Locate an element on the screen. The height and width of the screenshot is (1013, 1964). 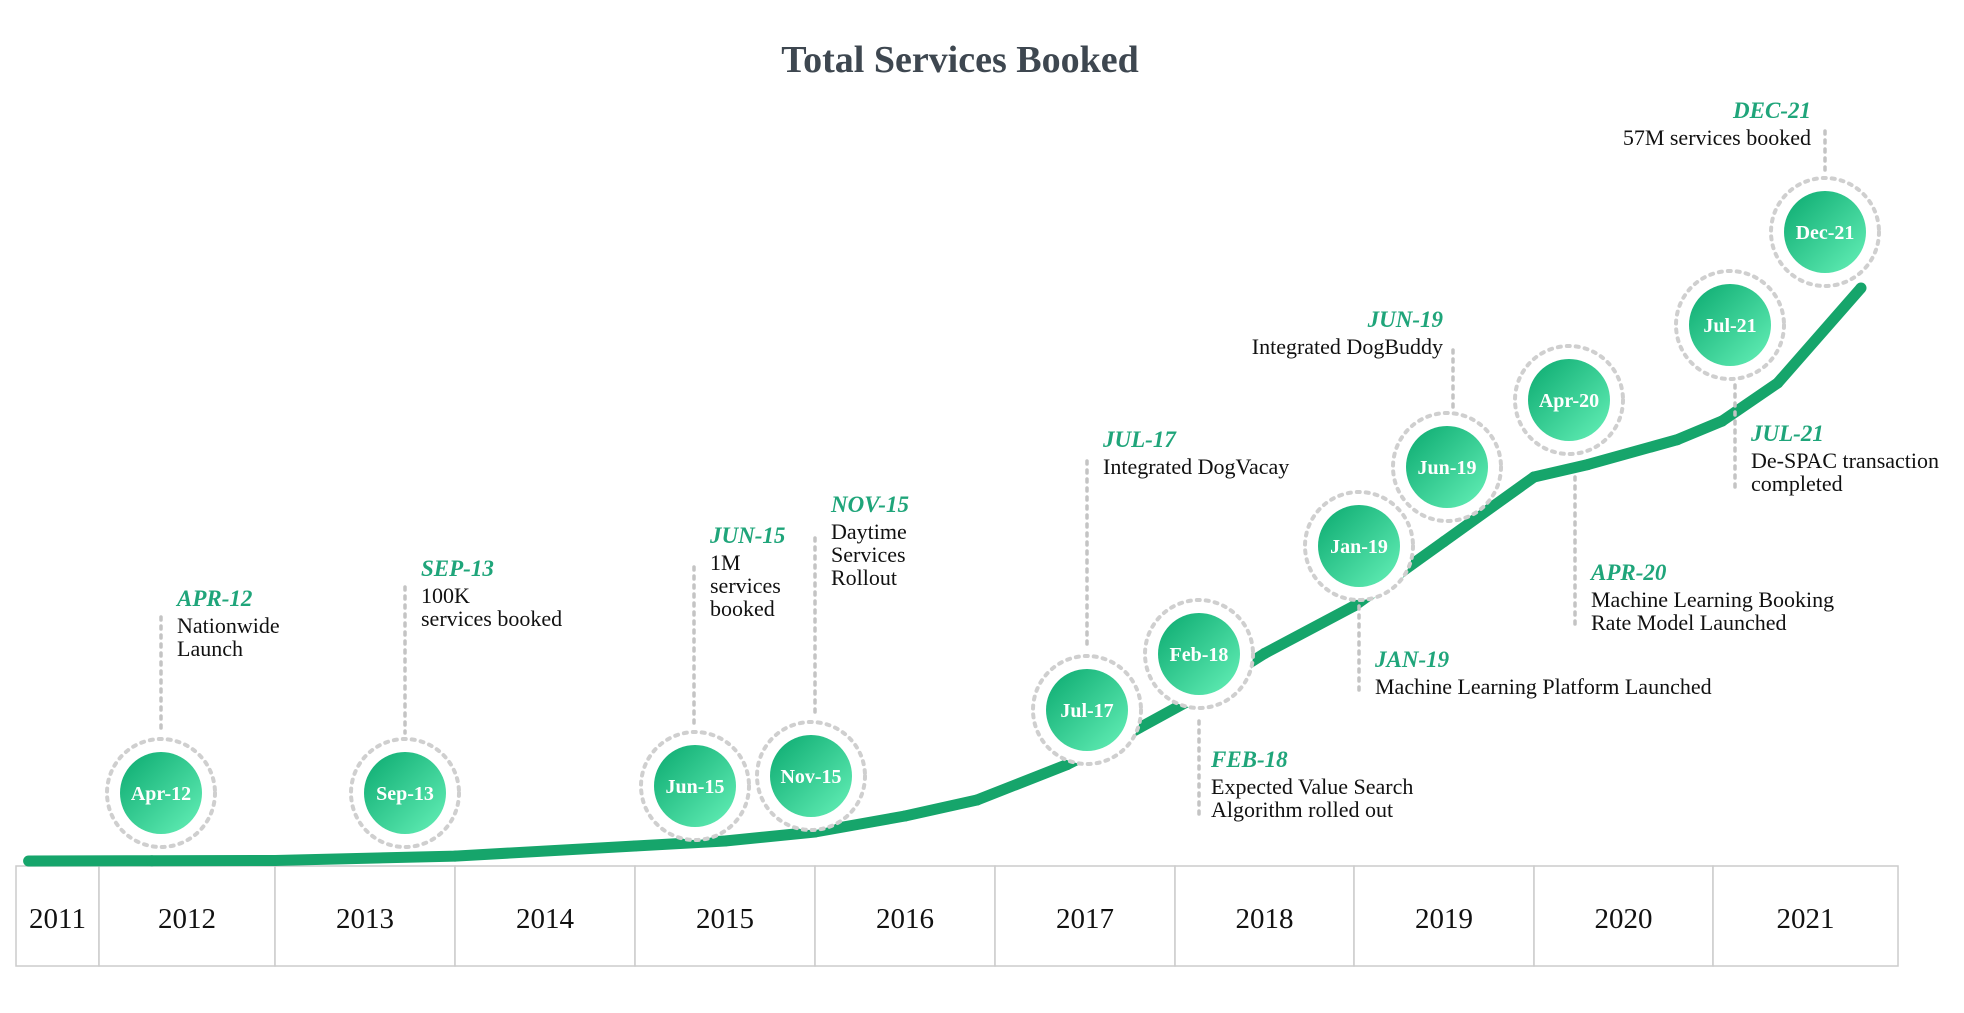
year-cell-2013: 2013 is located at coordinates (365, 916).